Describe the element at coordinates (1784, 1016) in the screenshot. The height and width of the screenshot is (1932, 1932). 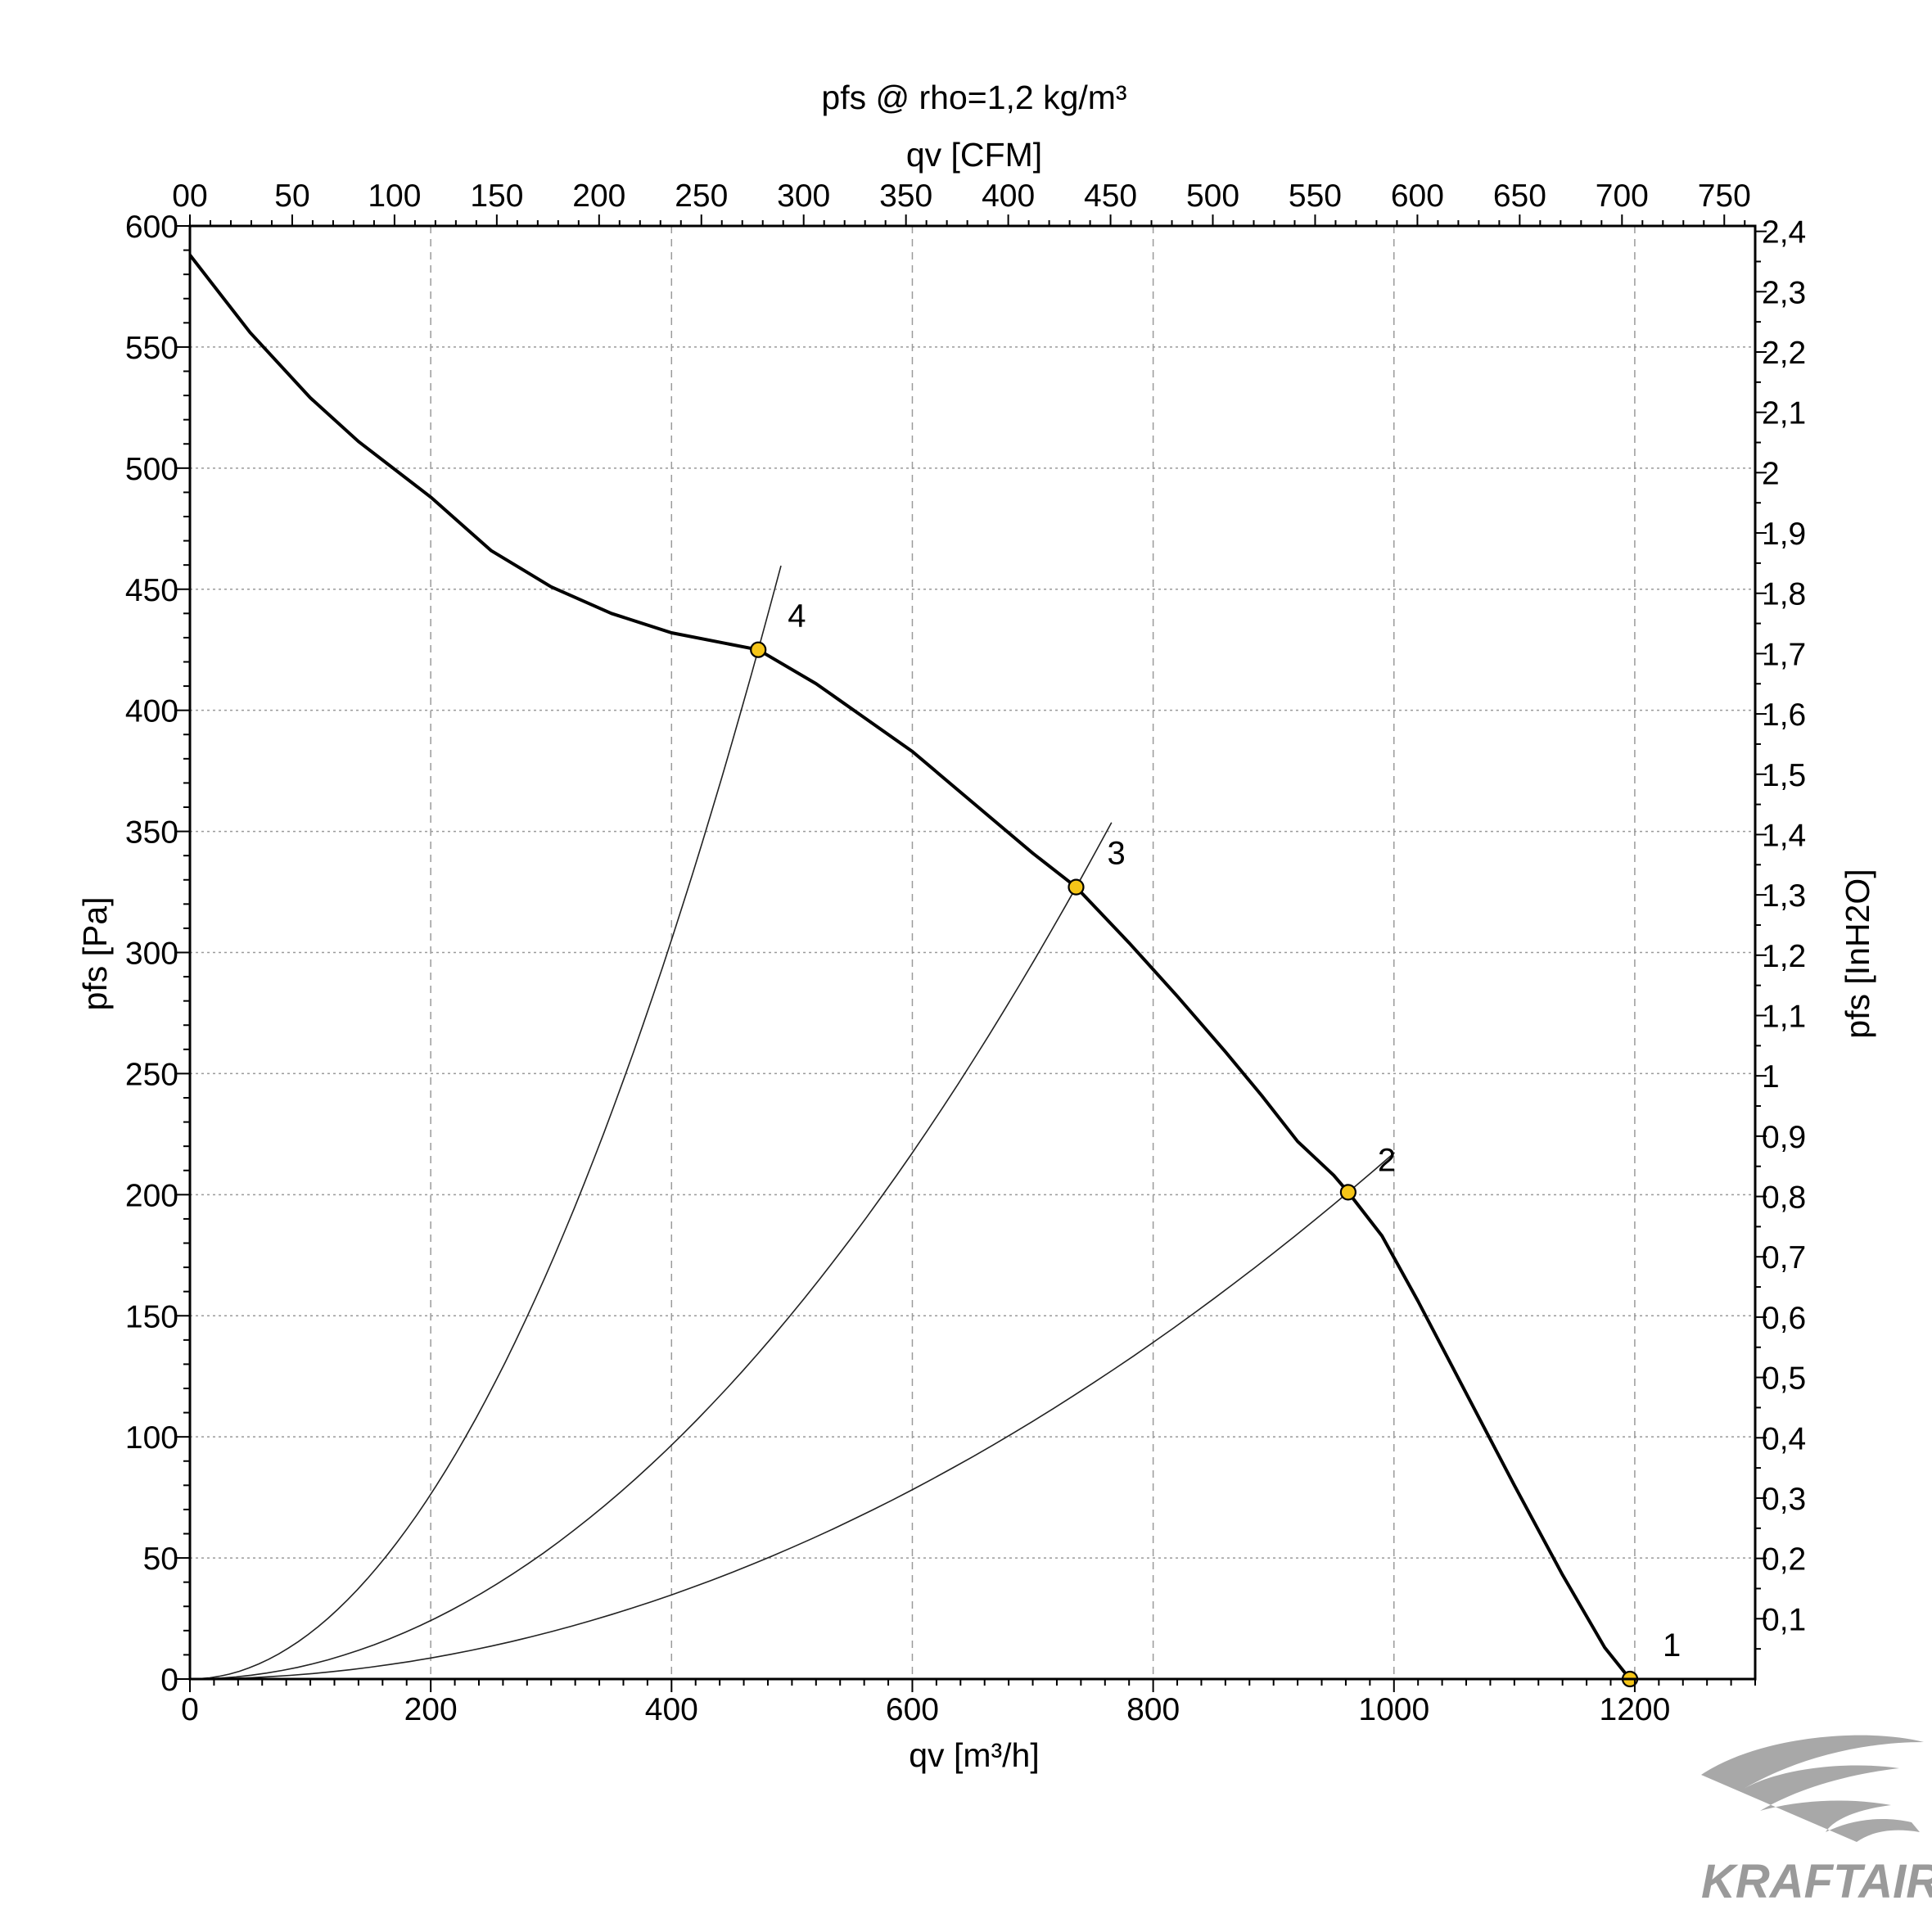
I see `y2-tick-label: 1,1` at that location.